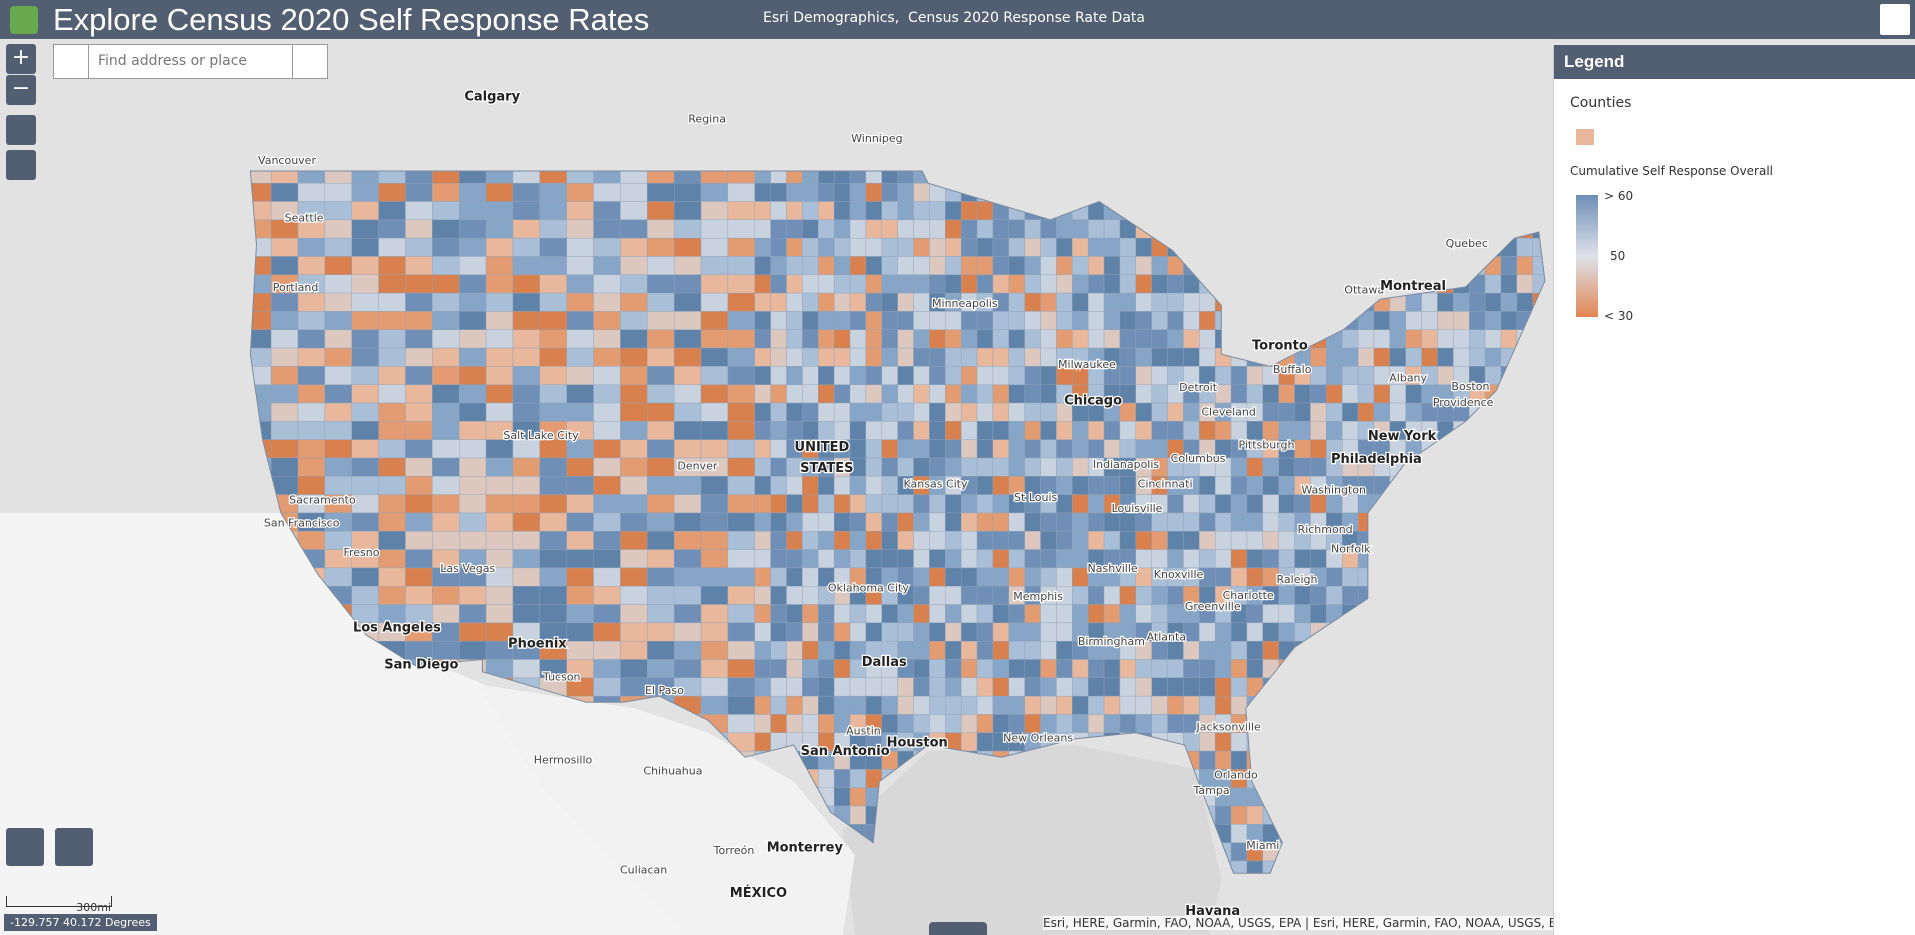 The height and width of the screenshot is (935, 1915). What do you see at coordinates (958, 928) in the screenshot?
I see `panel-toggle` at bounding box center [958, 928].